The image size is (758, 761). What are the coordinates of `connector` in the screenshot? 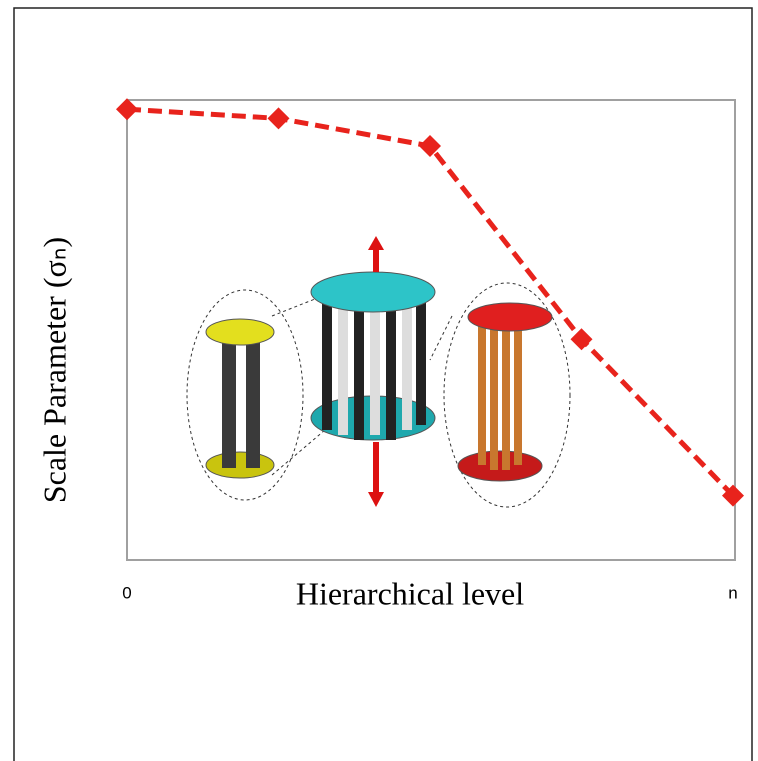 It's located at (441, 338).